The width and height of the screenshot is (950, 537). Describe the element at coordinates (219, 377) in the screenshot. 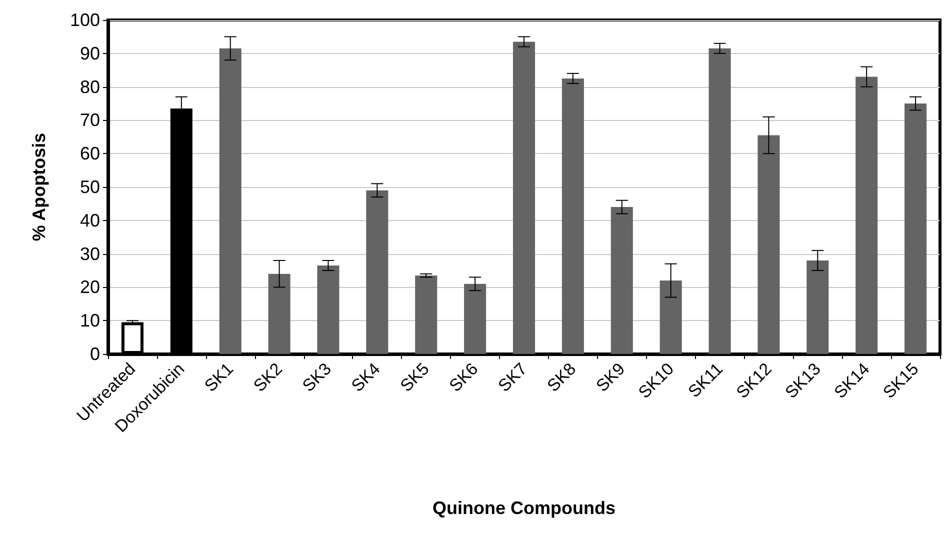

I see `x-tick-label: SK1` at that location.